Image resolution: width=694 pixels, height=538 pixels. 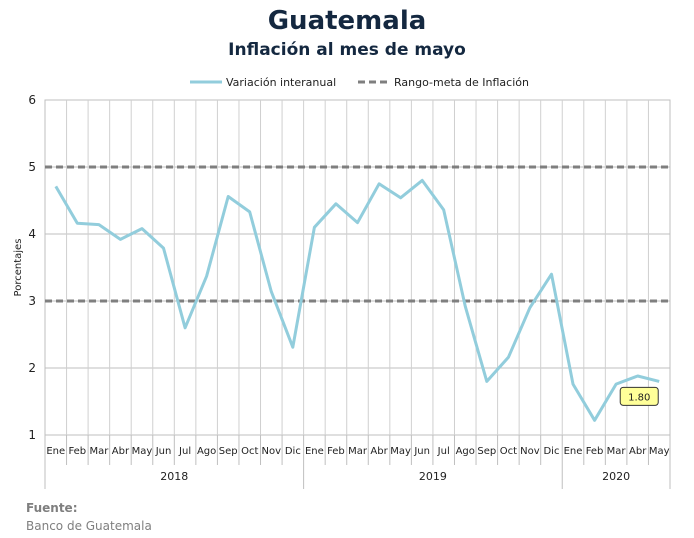 I want to click on y-tick-label: 2, so click(x=32, y=368).